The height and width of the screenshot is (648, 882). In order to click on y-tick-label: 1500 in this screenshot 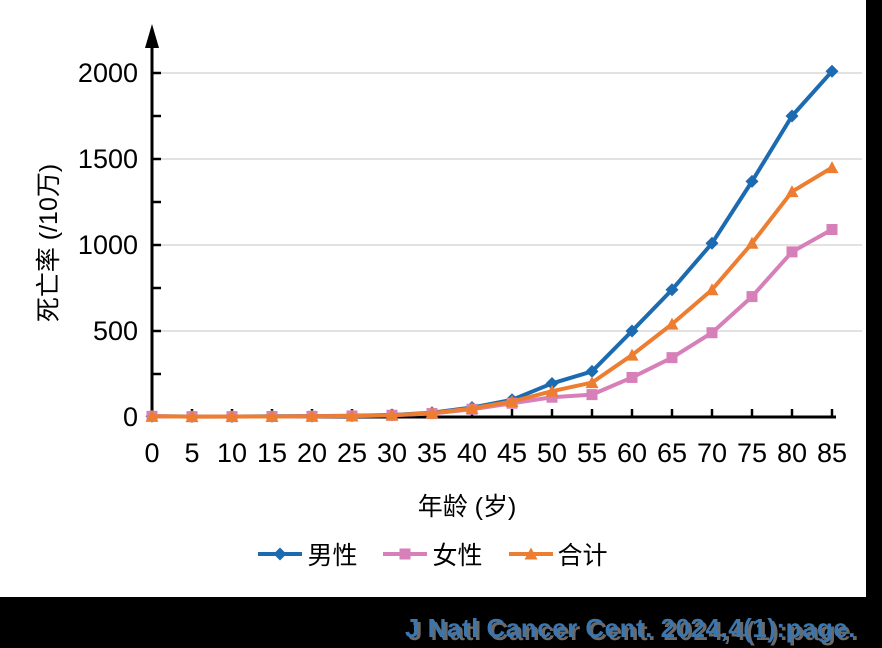, I will do `click(108, 159)`.